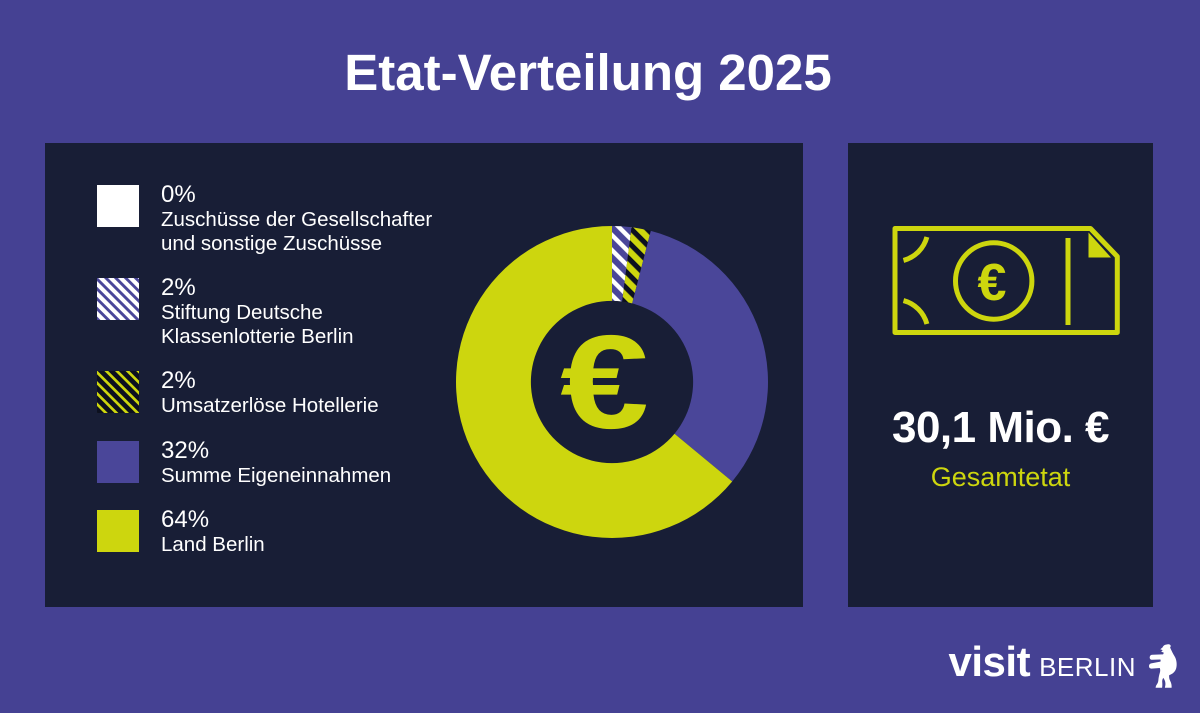 The image size is (1200, 713). Describe the element at coordinates (604, 382) in the screenshot. I see `euro-center-symbol: €` at that location.